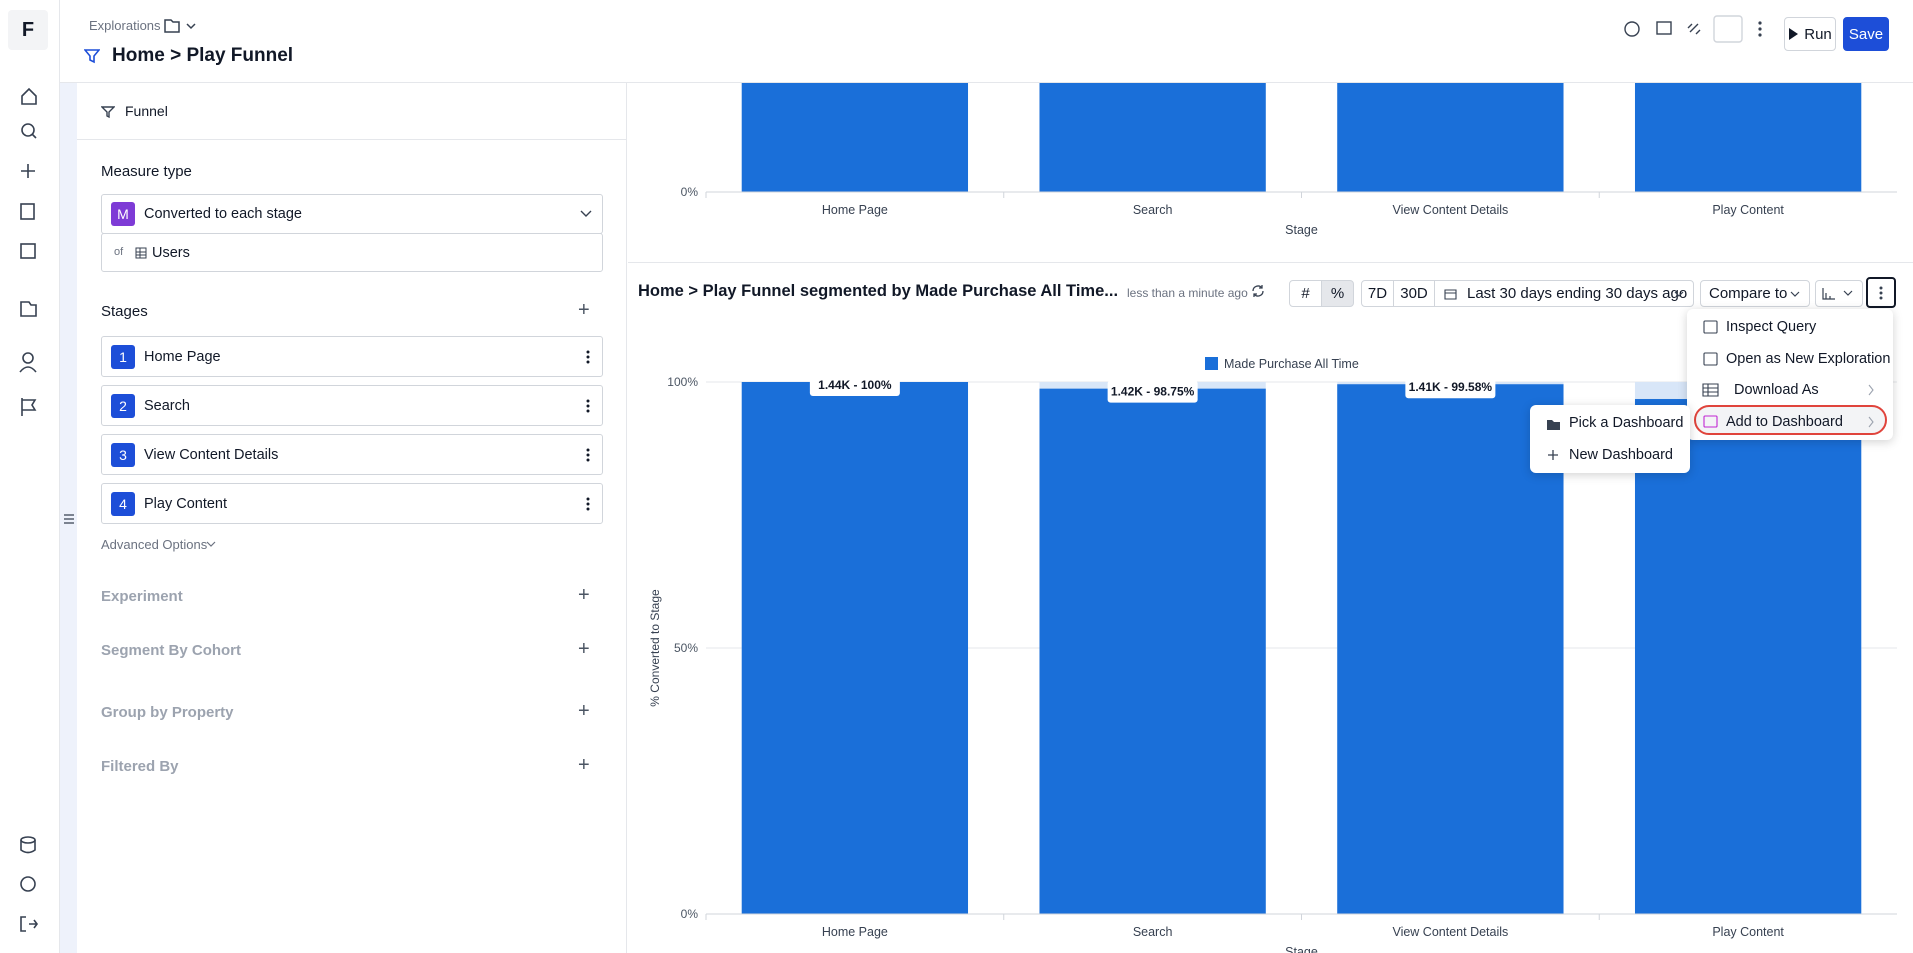 This screenshot has height=953, width=1913. Describe the element at coordinates (154, 544) in the screenshot. I see `advanced-options: Advanced Options` at that location.